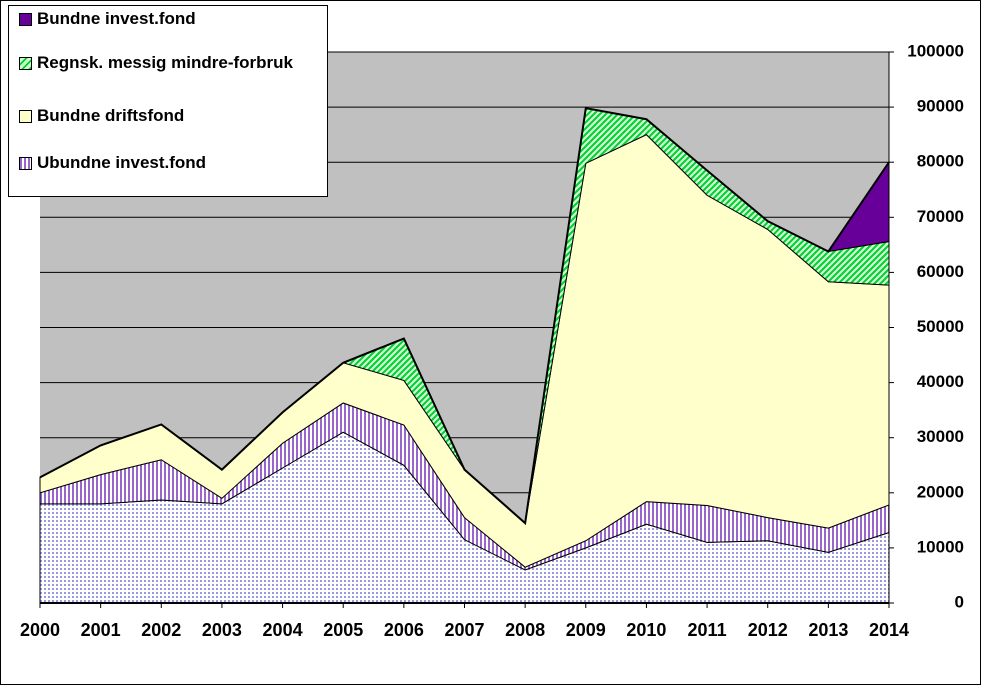 The width and height of the screenshot is (981, 685). I want to click on legend-label: Ubundne invest.fond, so click(122, 162).